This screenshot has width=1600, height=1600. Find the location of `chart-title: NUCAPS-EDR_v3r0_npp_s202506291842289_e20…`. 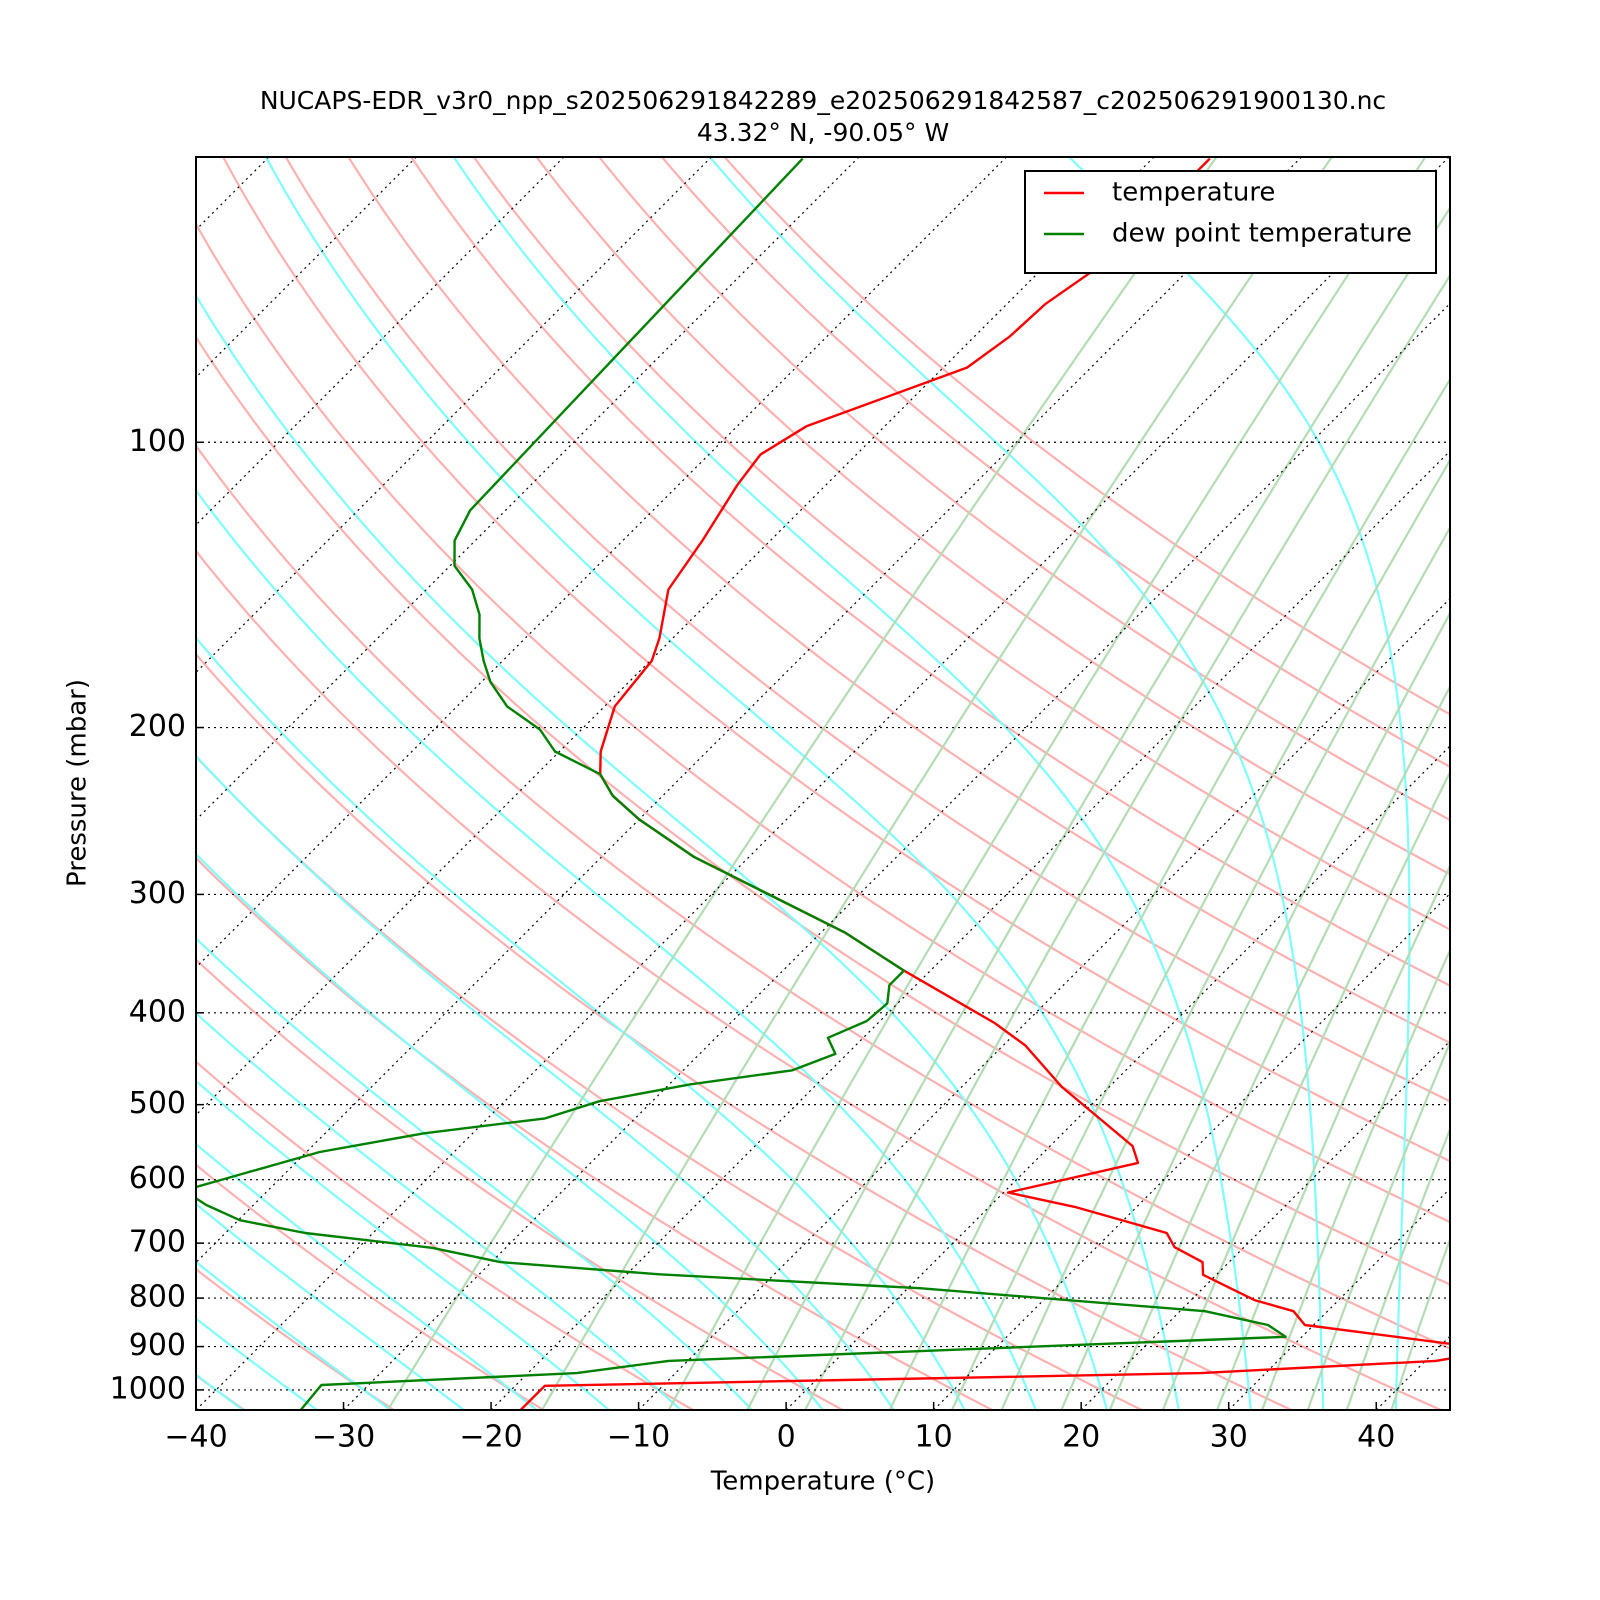

chart-title: NUCAPS-EDR_v3r0_npp_s202506291842289_e20… is located at coordinates (823, 100).